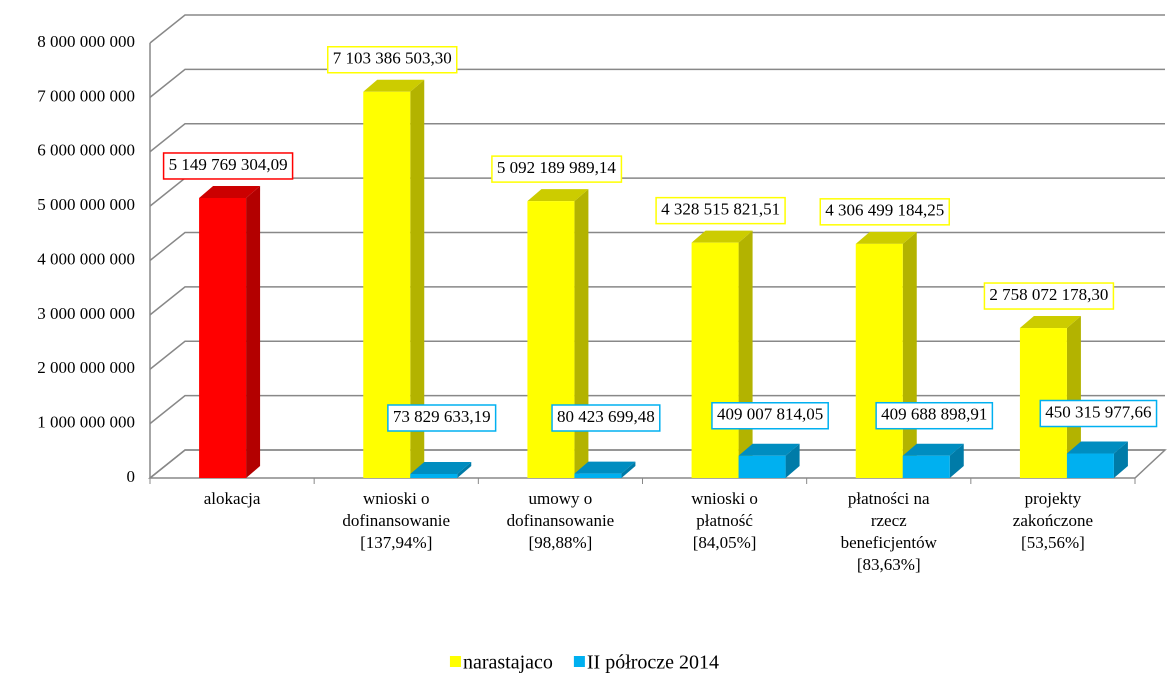  I want to click on data-label: 5 149 769 304,09, so click(228, 164).